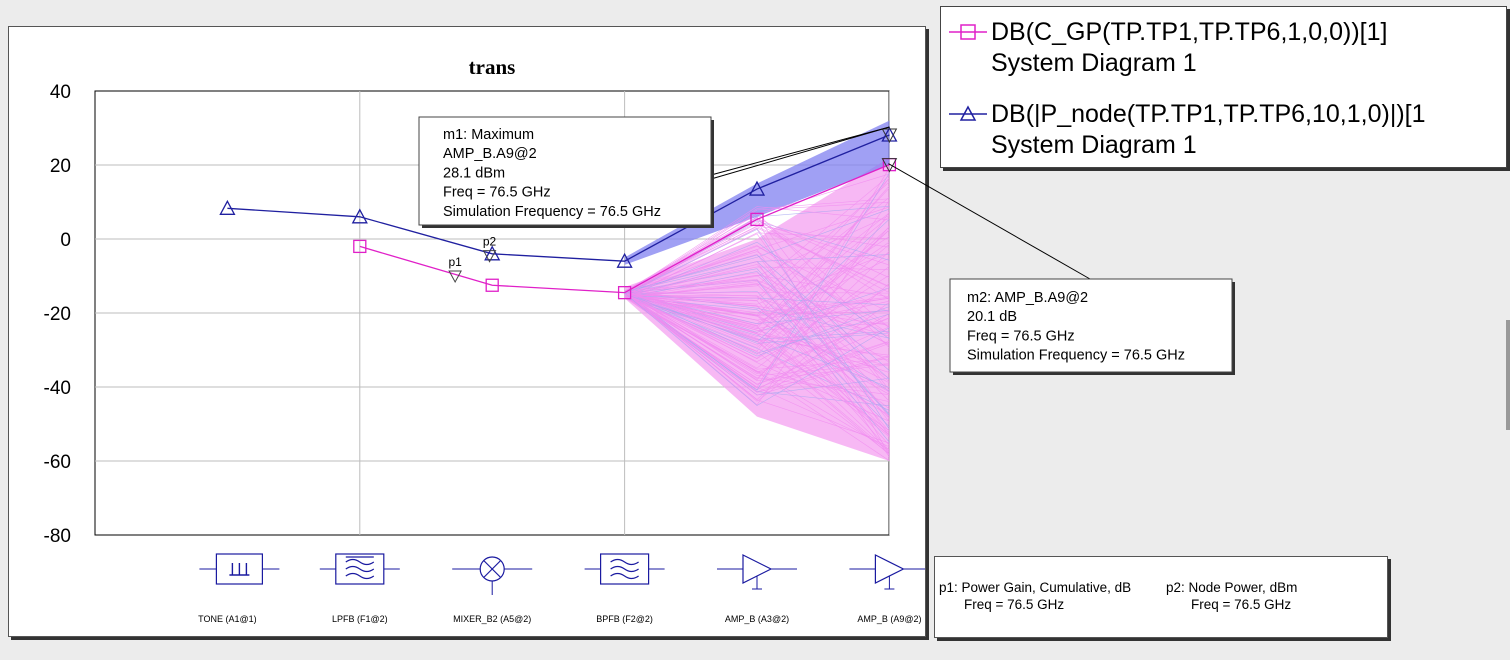 The width and height of the screenshot is (1510, 660). Describe the element at coordinates (490, 242) in the screenshot. I see `marker-label-p2: p2` at that location.